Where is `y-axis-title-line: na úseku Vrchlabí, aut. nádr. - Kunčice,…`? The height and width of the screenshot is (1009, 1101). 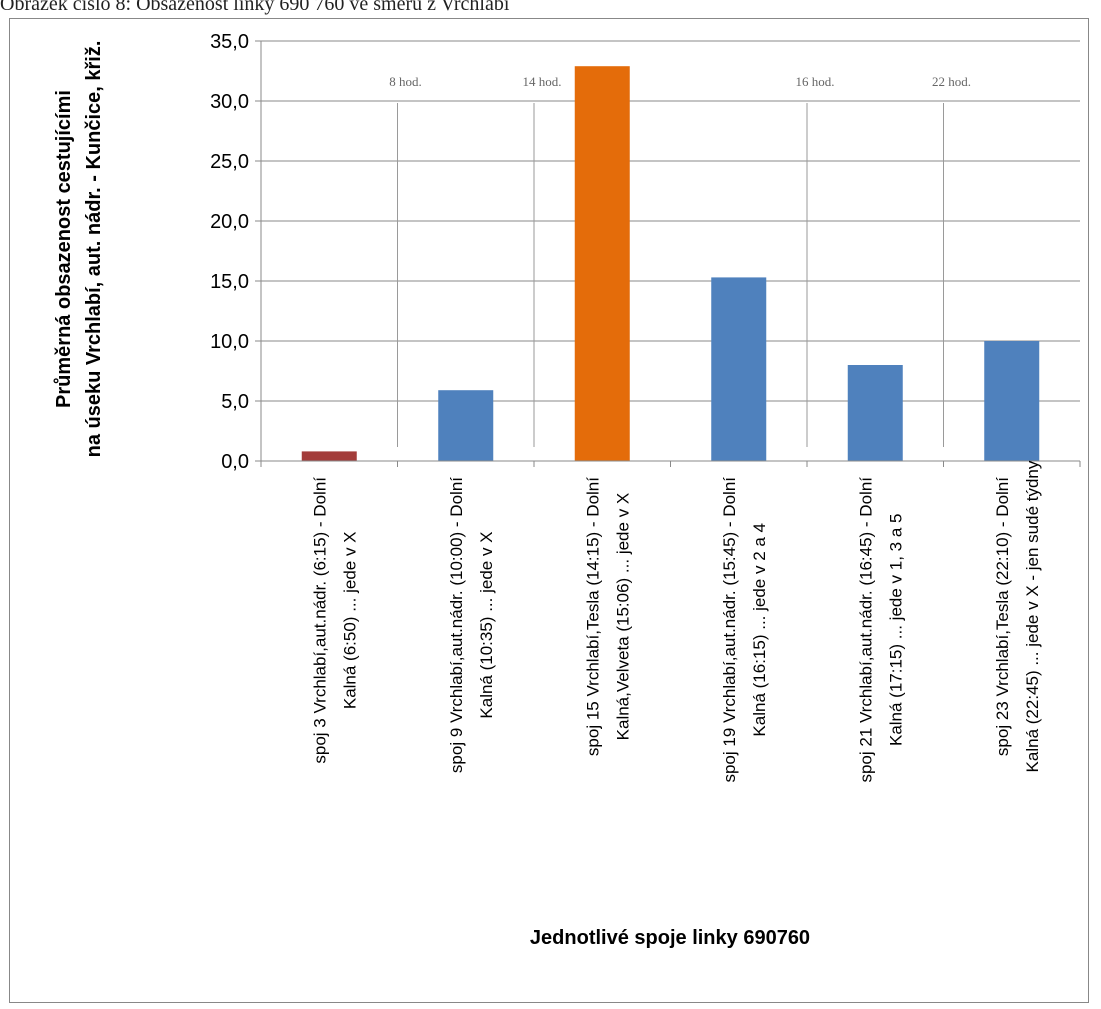 y-axis-title-line: na úseku Vrchlabí, aut. nádr. - Kunčice,… is located at coordinates (94, 249).